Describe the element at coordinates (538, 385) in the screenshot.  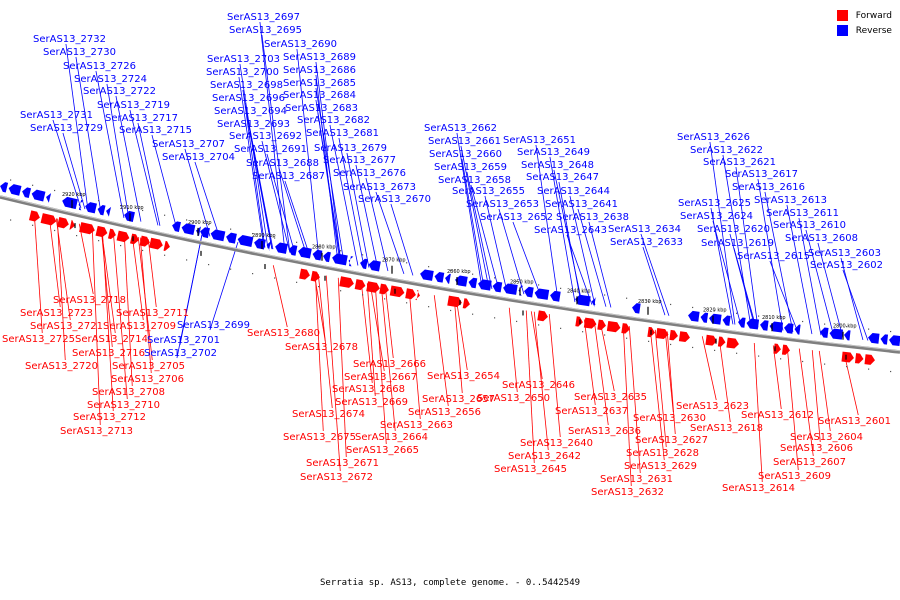
I see `forward-gene-label: SerAS13_2646` at that location.